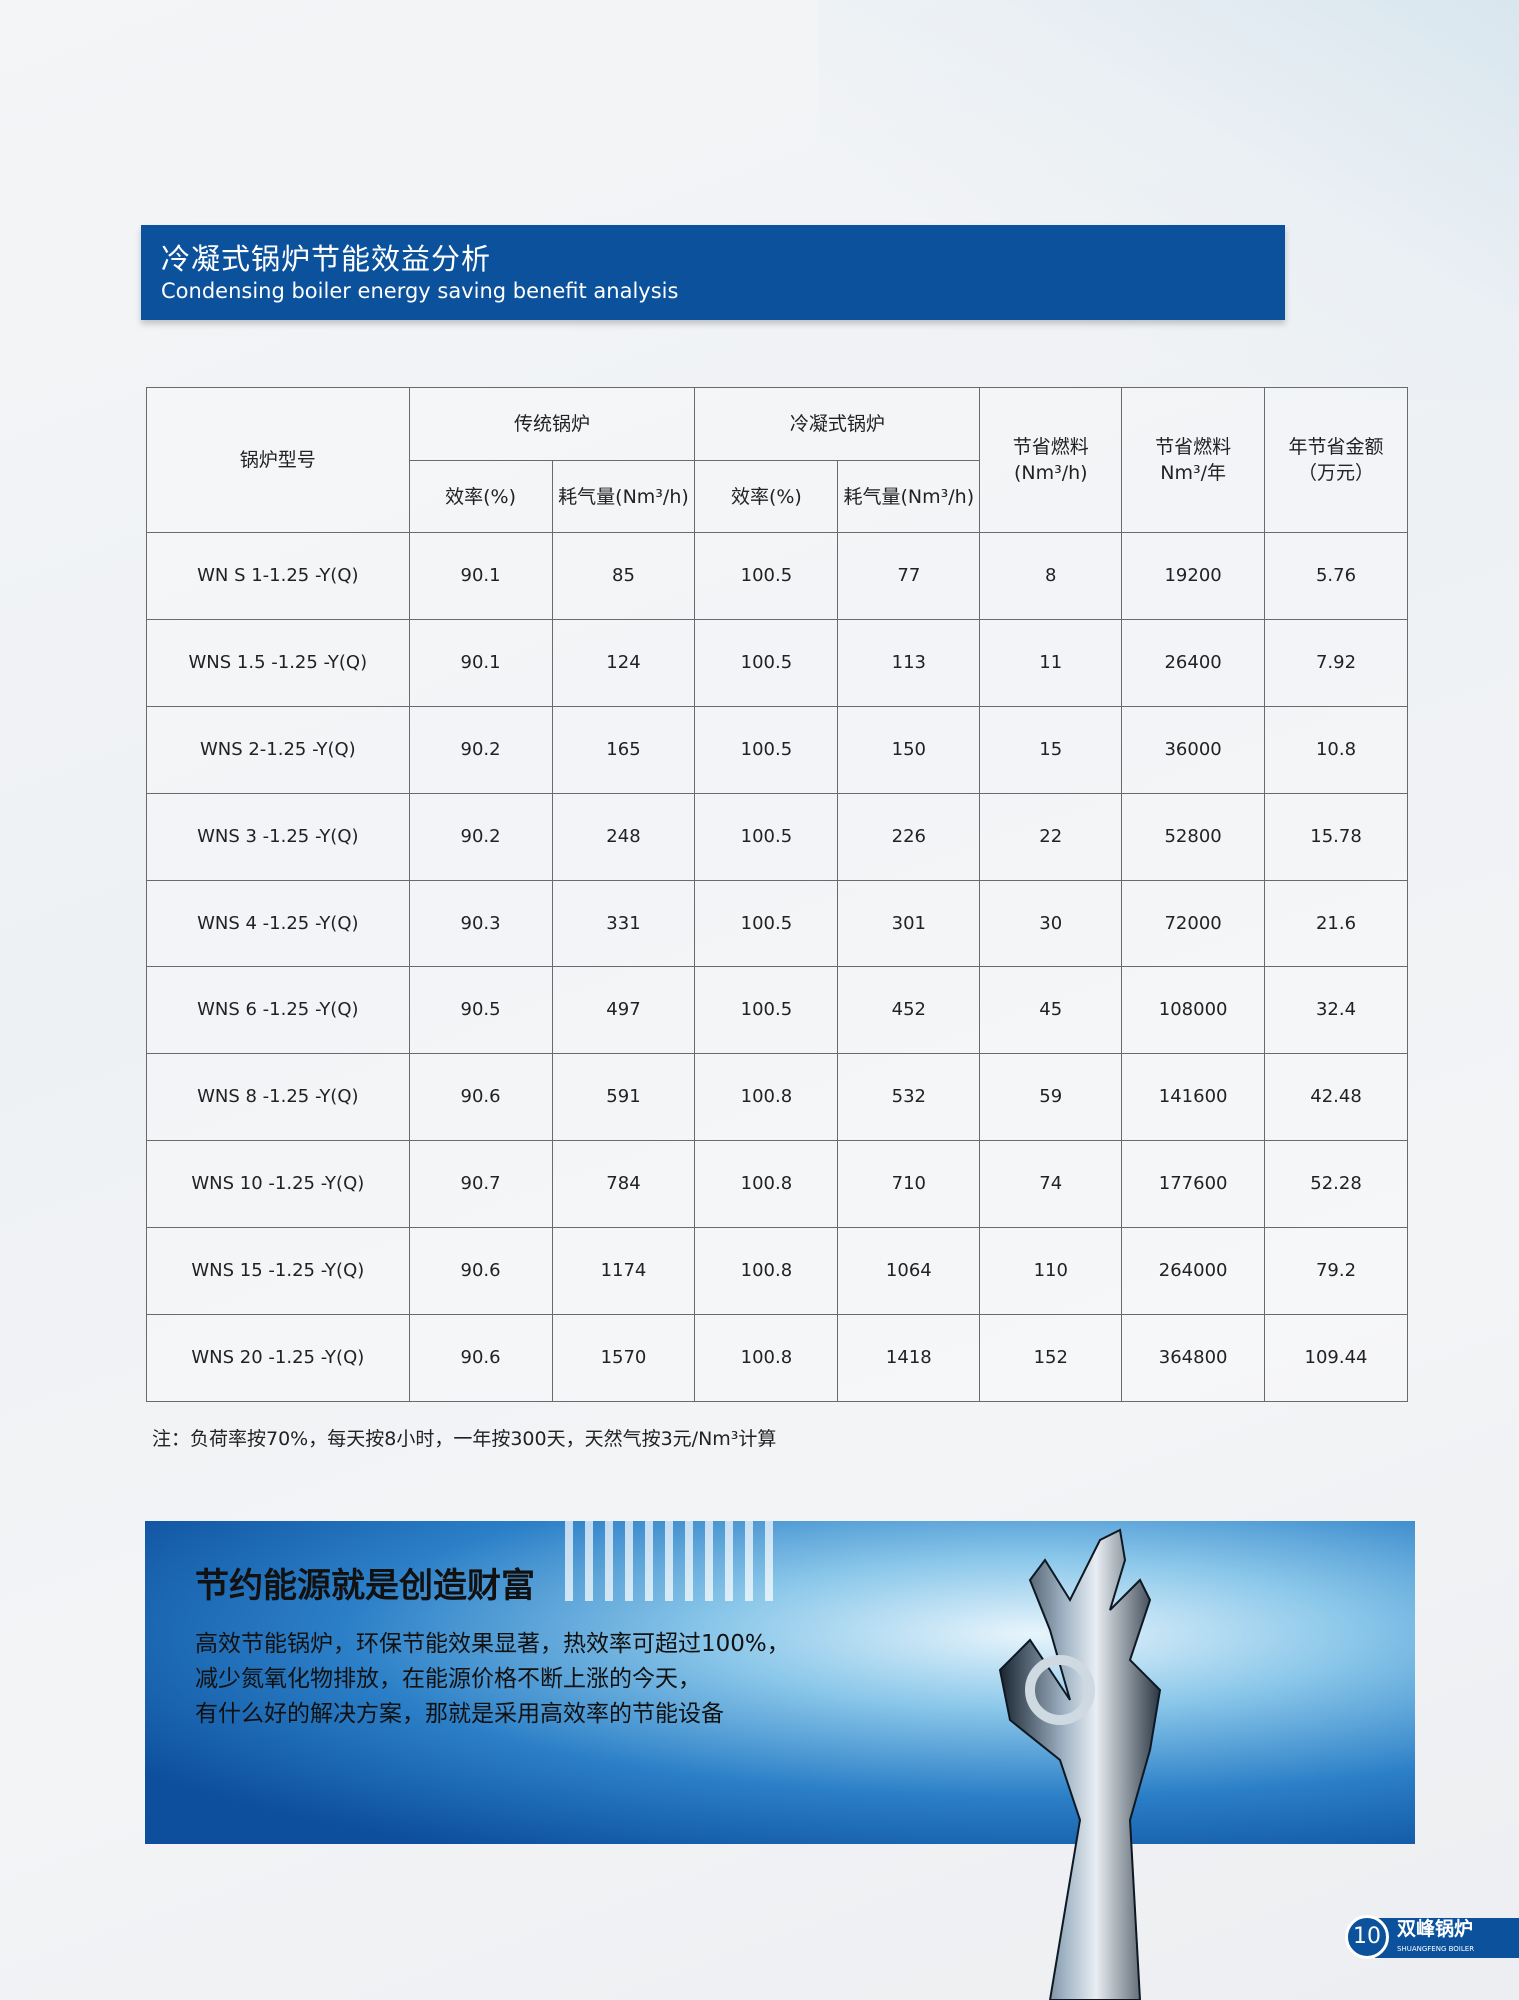 The width and height of the screenshot is (1519, 2000). What do you see at coordinates (623, 749) in the screenshot?
I see `table-cell: 165` at bounding box center [623, 749].